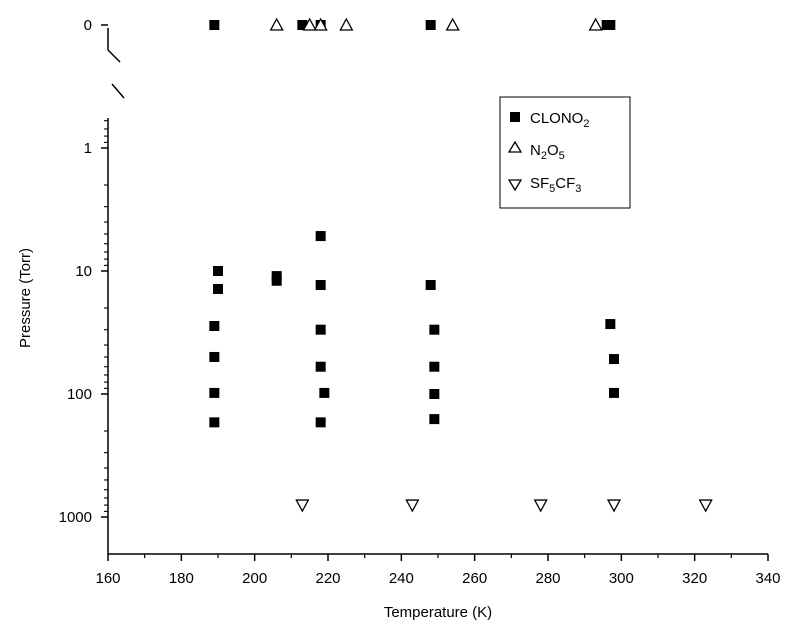 This screenshot has height=627, width=787. What do you see at coordinates (547, 152) in the screenshot?
I see `legend-label-n2o5: N2O5` at bounding box center [547, 152].